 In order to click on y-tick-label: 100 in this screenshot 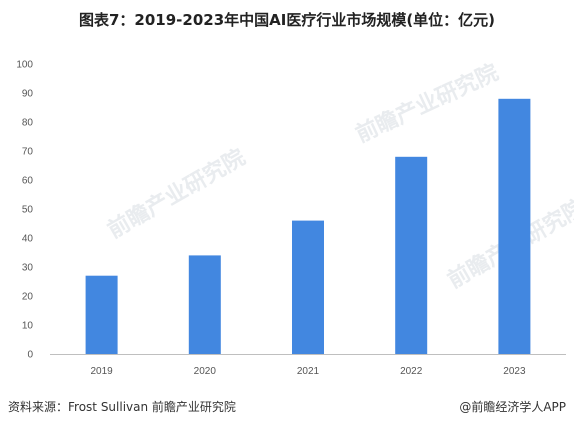, I will do `click(24, 65)`.